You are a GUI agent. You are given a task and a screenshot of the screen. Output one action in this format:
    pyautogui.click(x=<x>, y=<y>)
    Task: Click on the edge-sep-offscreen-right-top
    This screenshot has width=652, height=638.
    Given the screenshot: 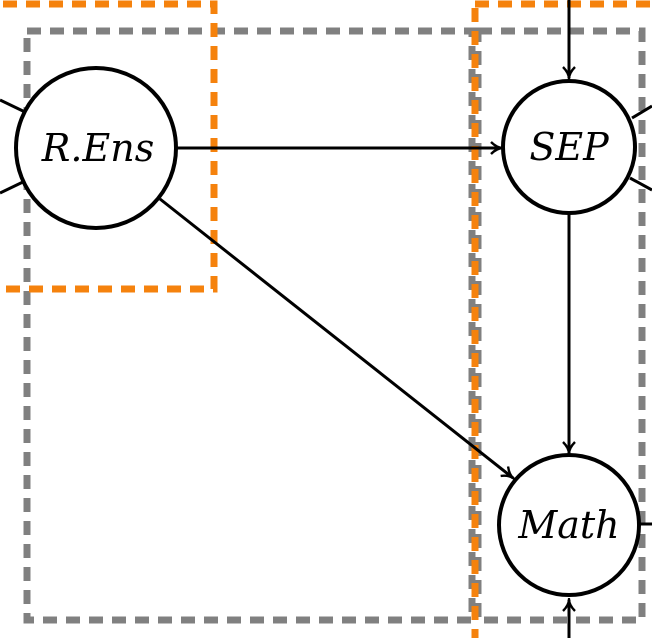 What is the action you would take?
    pyautogui.click(x=641, y=112)
    